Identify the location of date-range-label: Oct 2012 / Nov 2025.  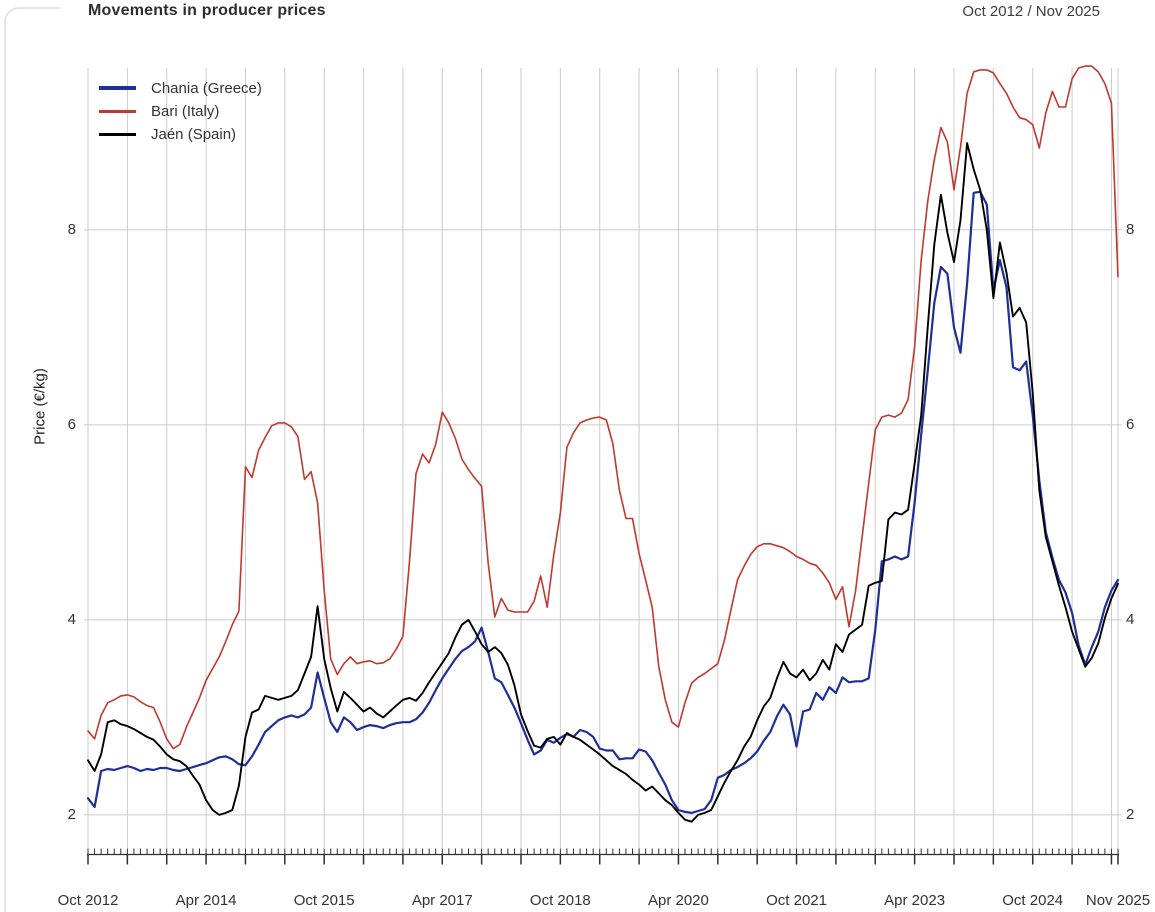
(1031, 11).